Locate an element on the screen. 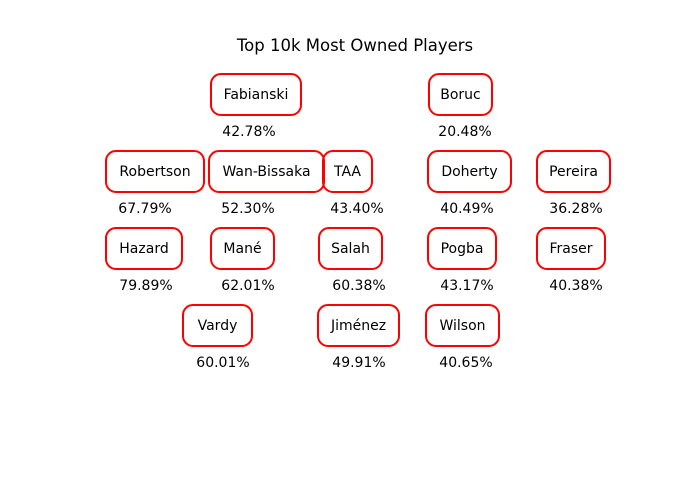 The image size is (700, 500). player-box-fraser: Fraser is located at coordinates (571, 248).